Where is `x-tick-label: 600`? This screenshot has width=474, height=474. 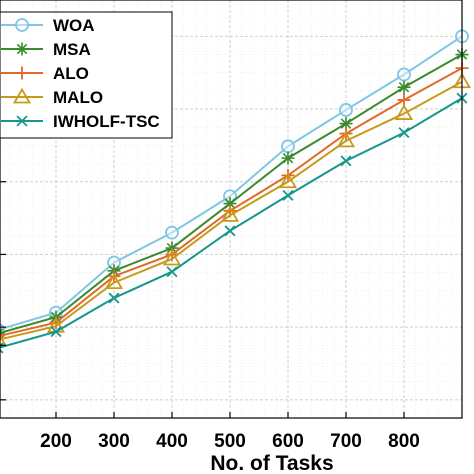 x-tick-label: 600 is located at coordinates (288, 441).